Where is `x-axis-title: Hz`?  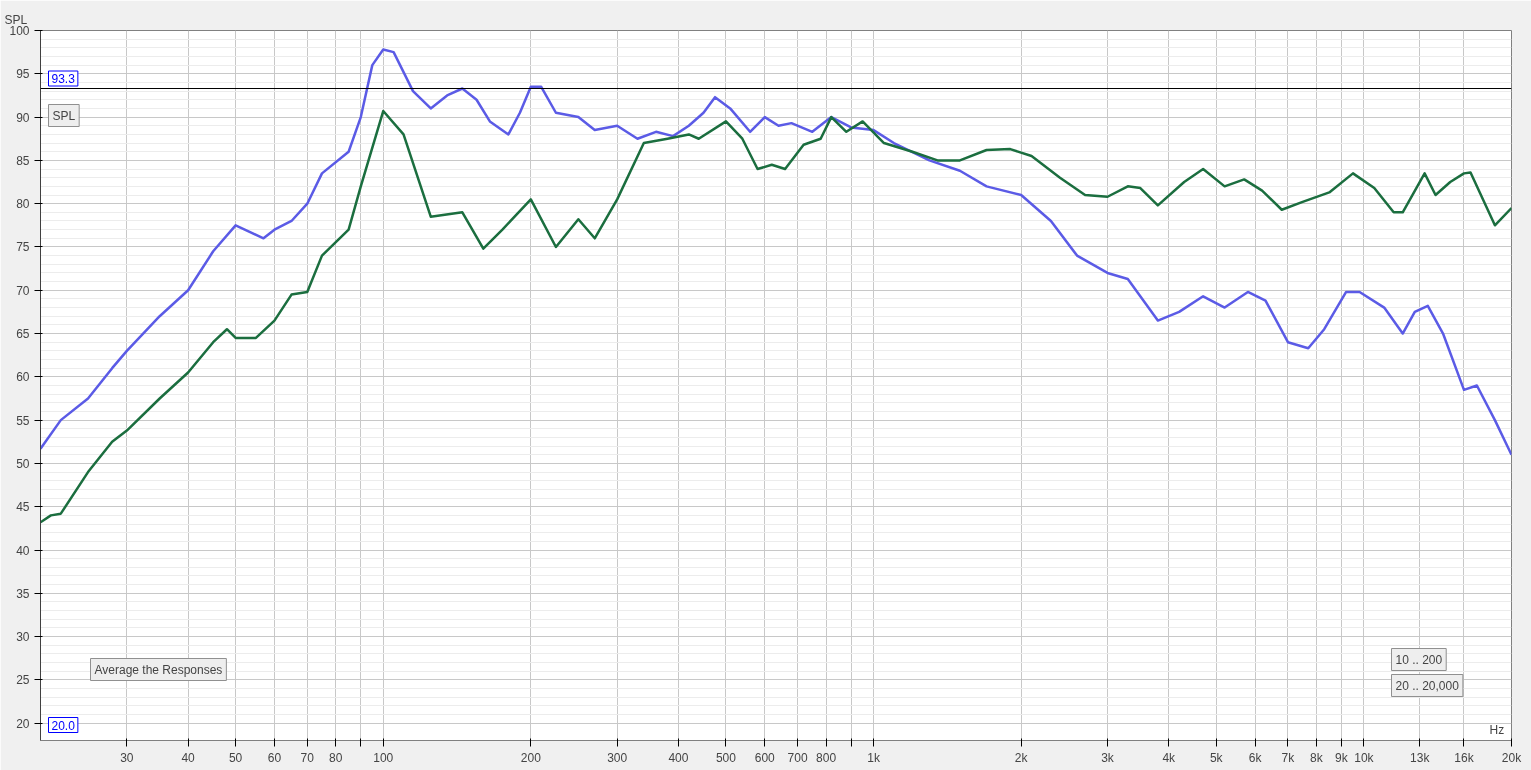
x-axis-title: Hz is located at coordinates (1497, 729).